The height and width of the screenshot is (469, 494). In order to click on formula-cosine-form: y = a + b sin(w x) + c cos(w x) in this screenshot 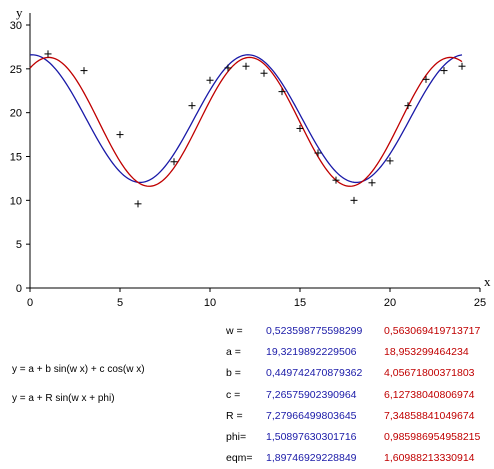, I will do `click(78, 369)`.